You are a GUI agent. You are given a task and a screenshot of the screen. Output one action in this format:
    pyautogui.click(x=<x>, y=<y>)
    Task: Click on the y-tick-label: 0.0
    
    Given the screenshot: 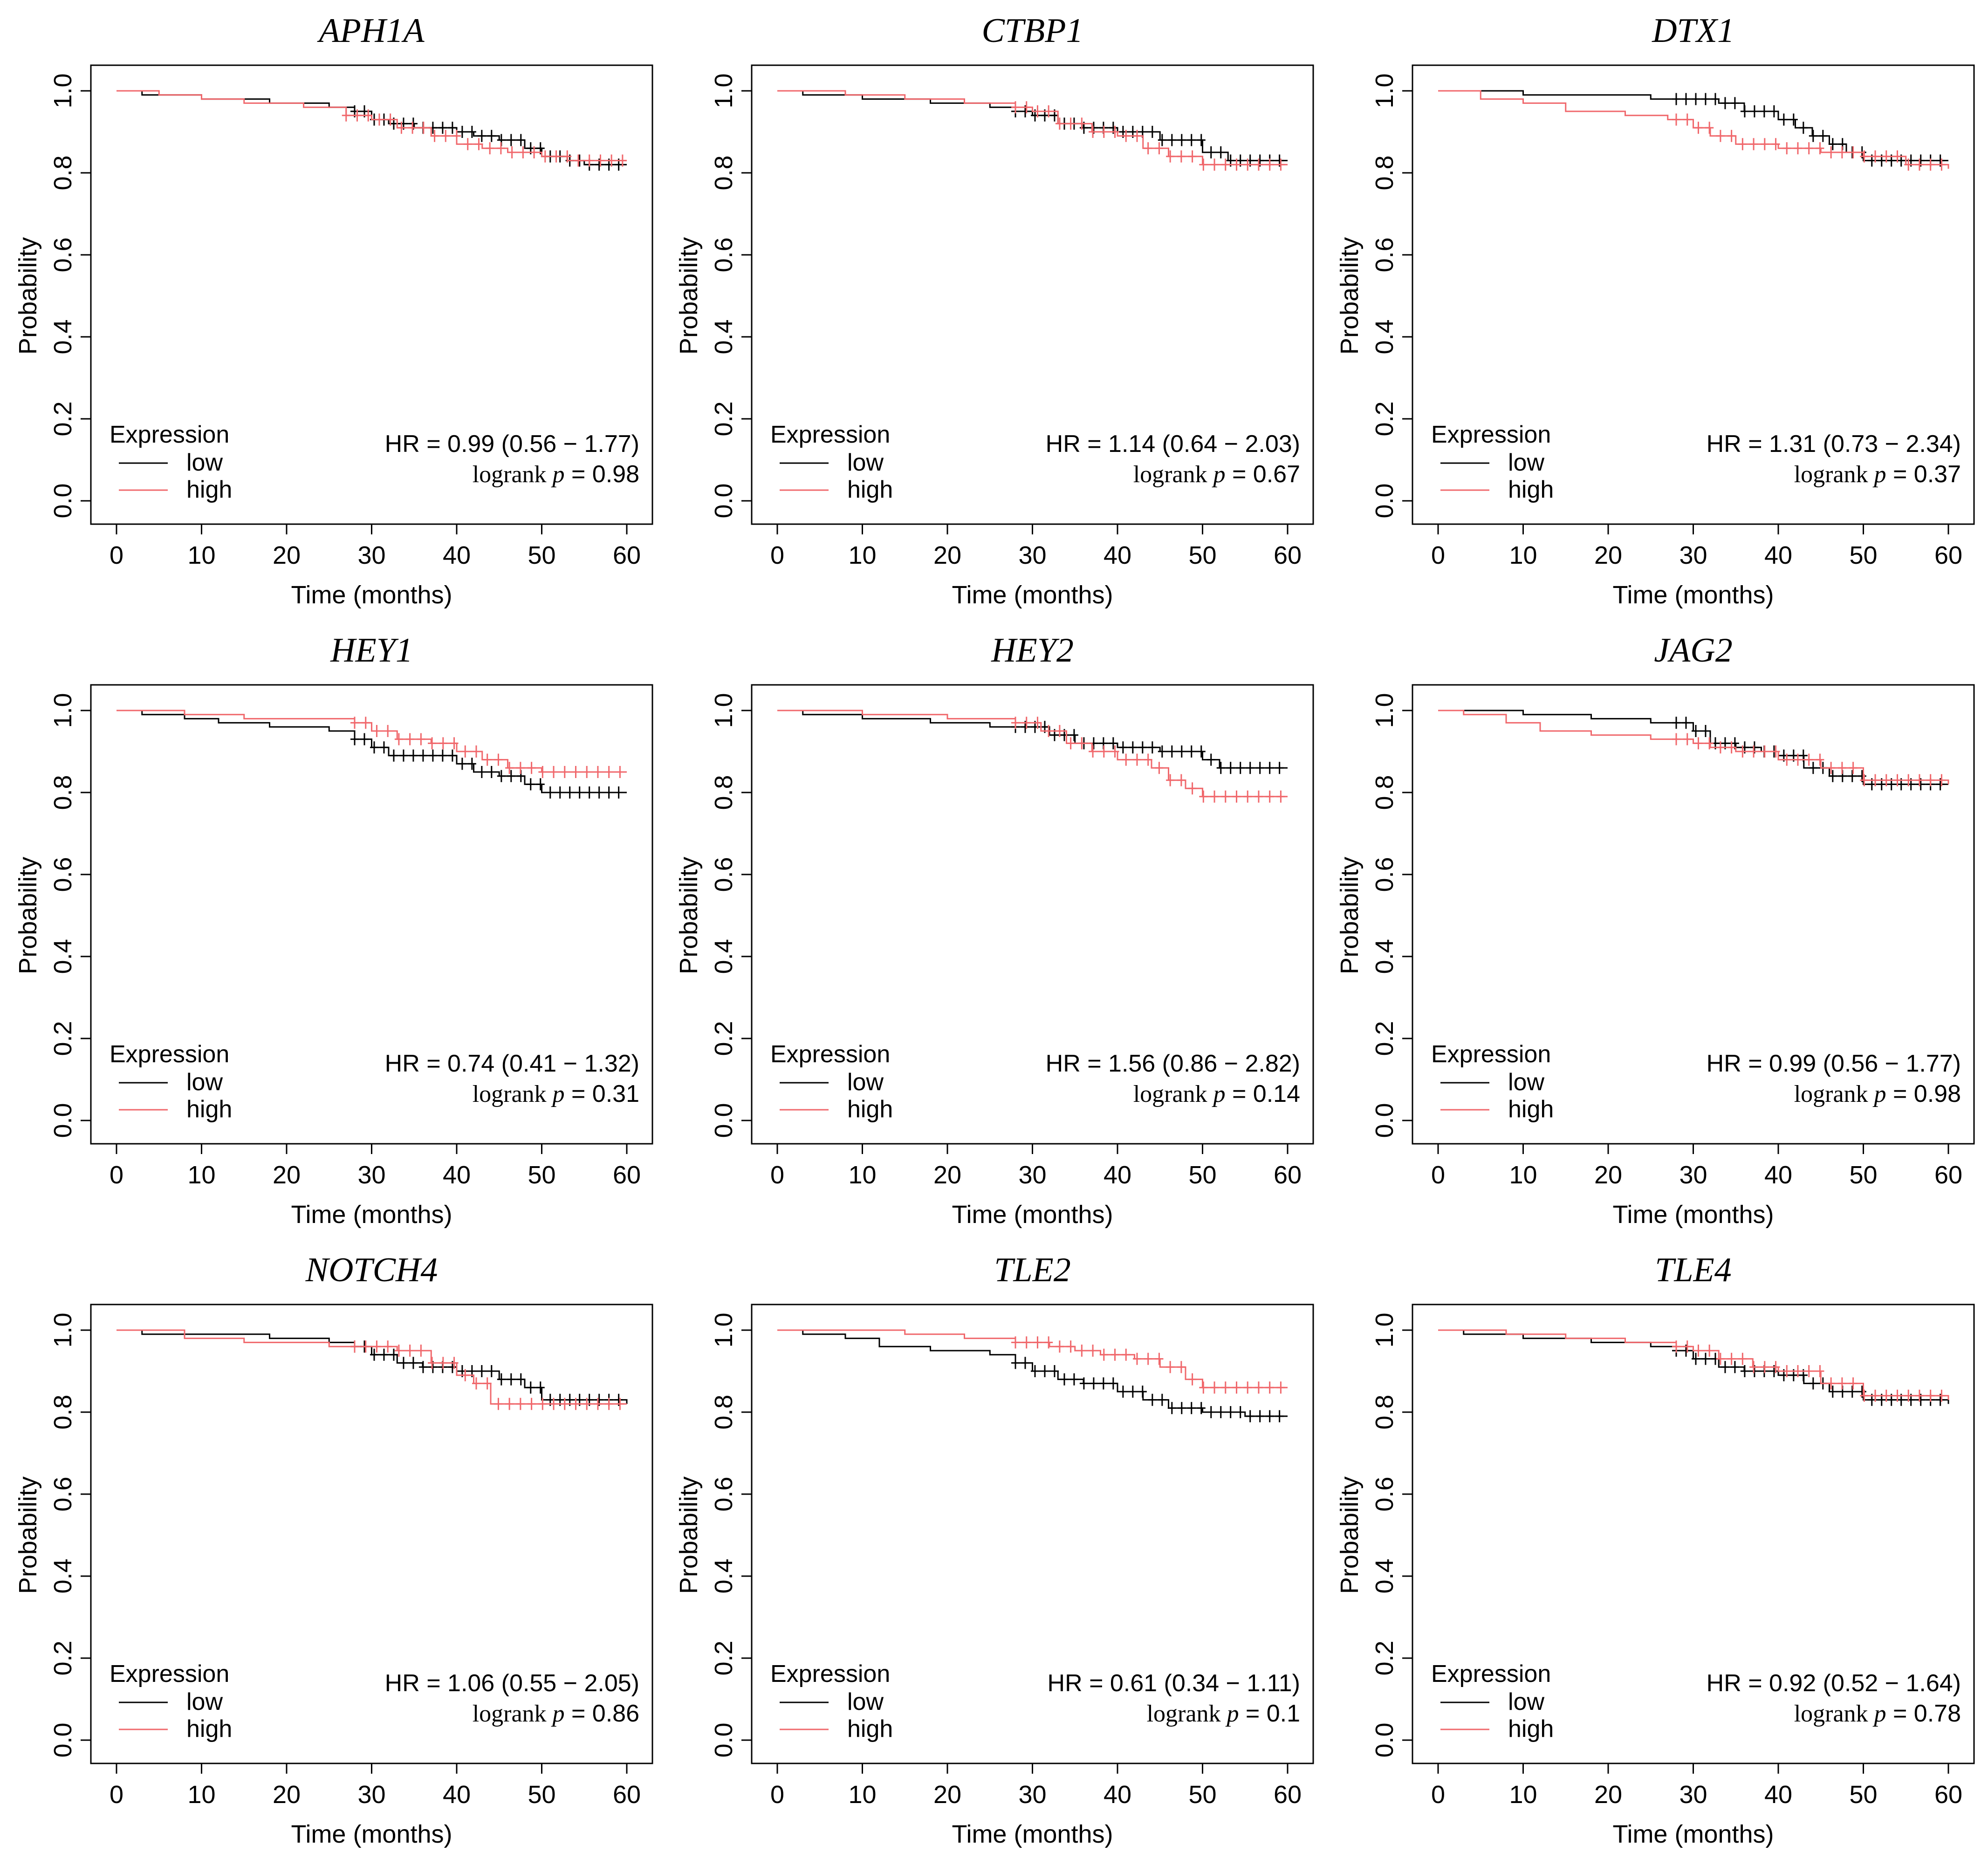 What is the action you would take?
    pyautogui.click(x=63, y=1739)
    